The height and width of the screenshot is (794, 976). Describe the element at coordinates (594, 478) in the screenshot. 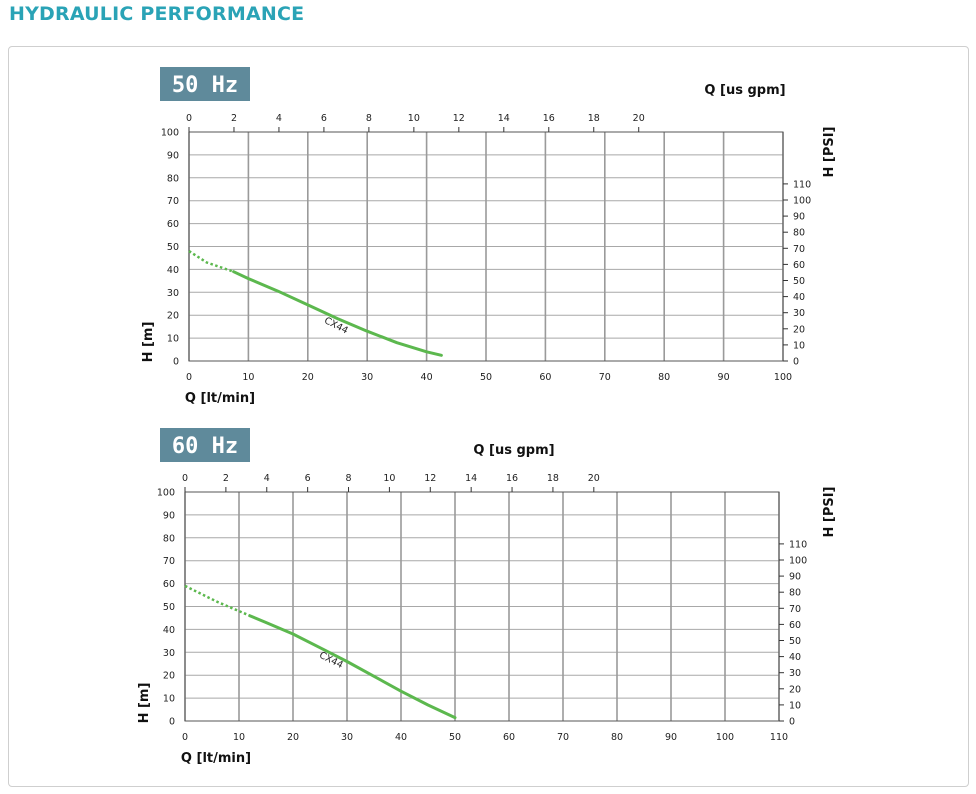

I see `x2-tick-label: 20` at that location.